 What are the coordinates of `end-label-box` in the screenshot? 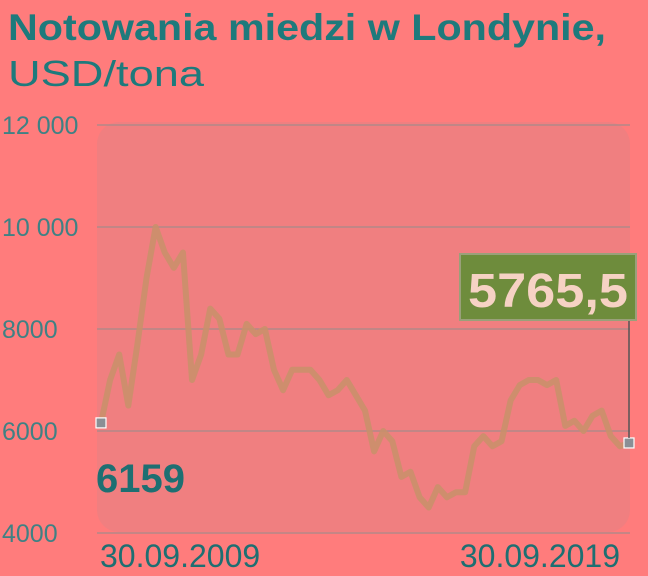 It's located at (548, 287).